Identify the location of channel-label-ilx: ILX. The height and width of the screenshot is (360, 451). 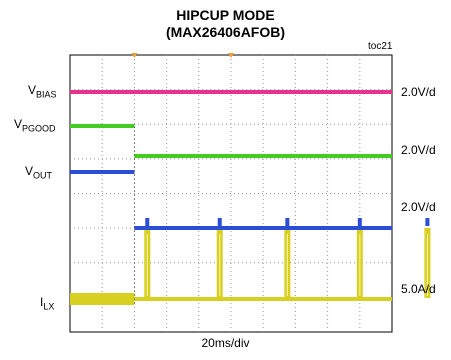
(47, 303).